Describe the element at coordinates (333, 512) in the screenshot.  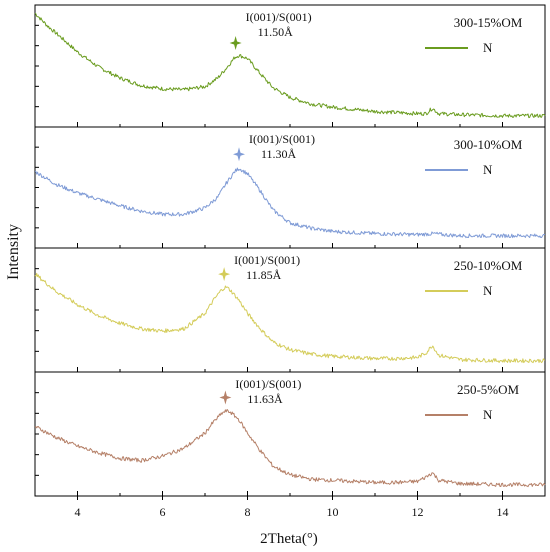
I see `x-tick-label: 10` at that location.